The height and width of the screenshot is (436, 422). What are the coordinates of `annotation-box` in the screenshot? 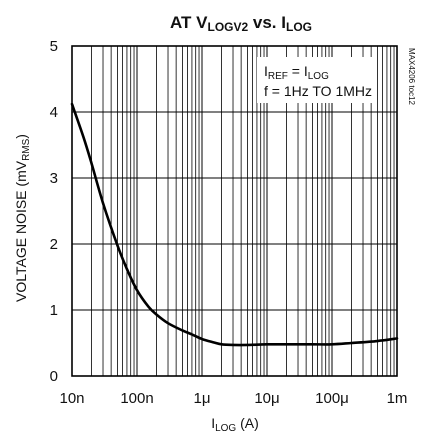 It's located at (316, 80).